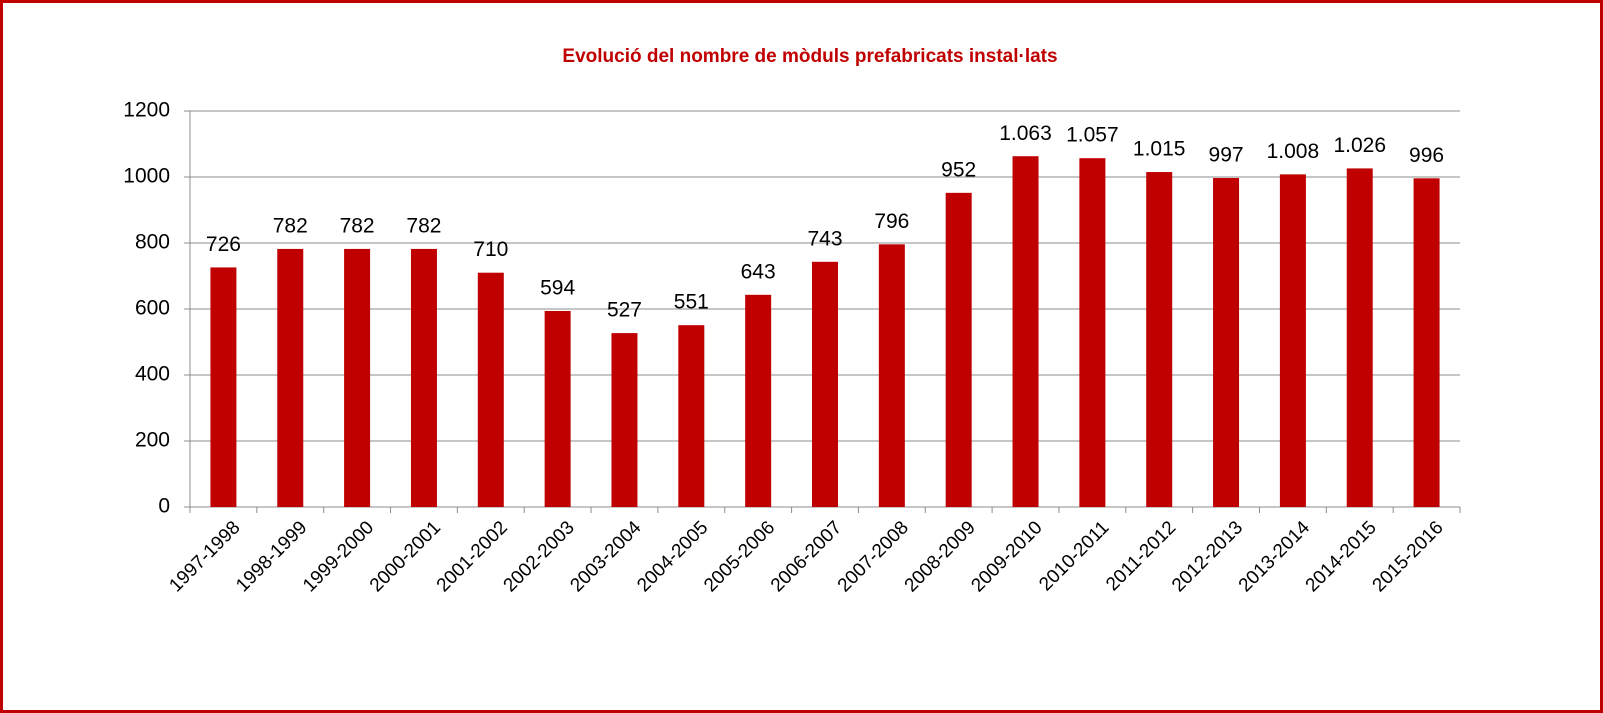  What do you see at coordinates (152, 308) in the screenshot?
I see `y-tick-label: 600` at bounding box center [152, 308].